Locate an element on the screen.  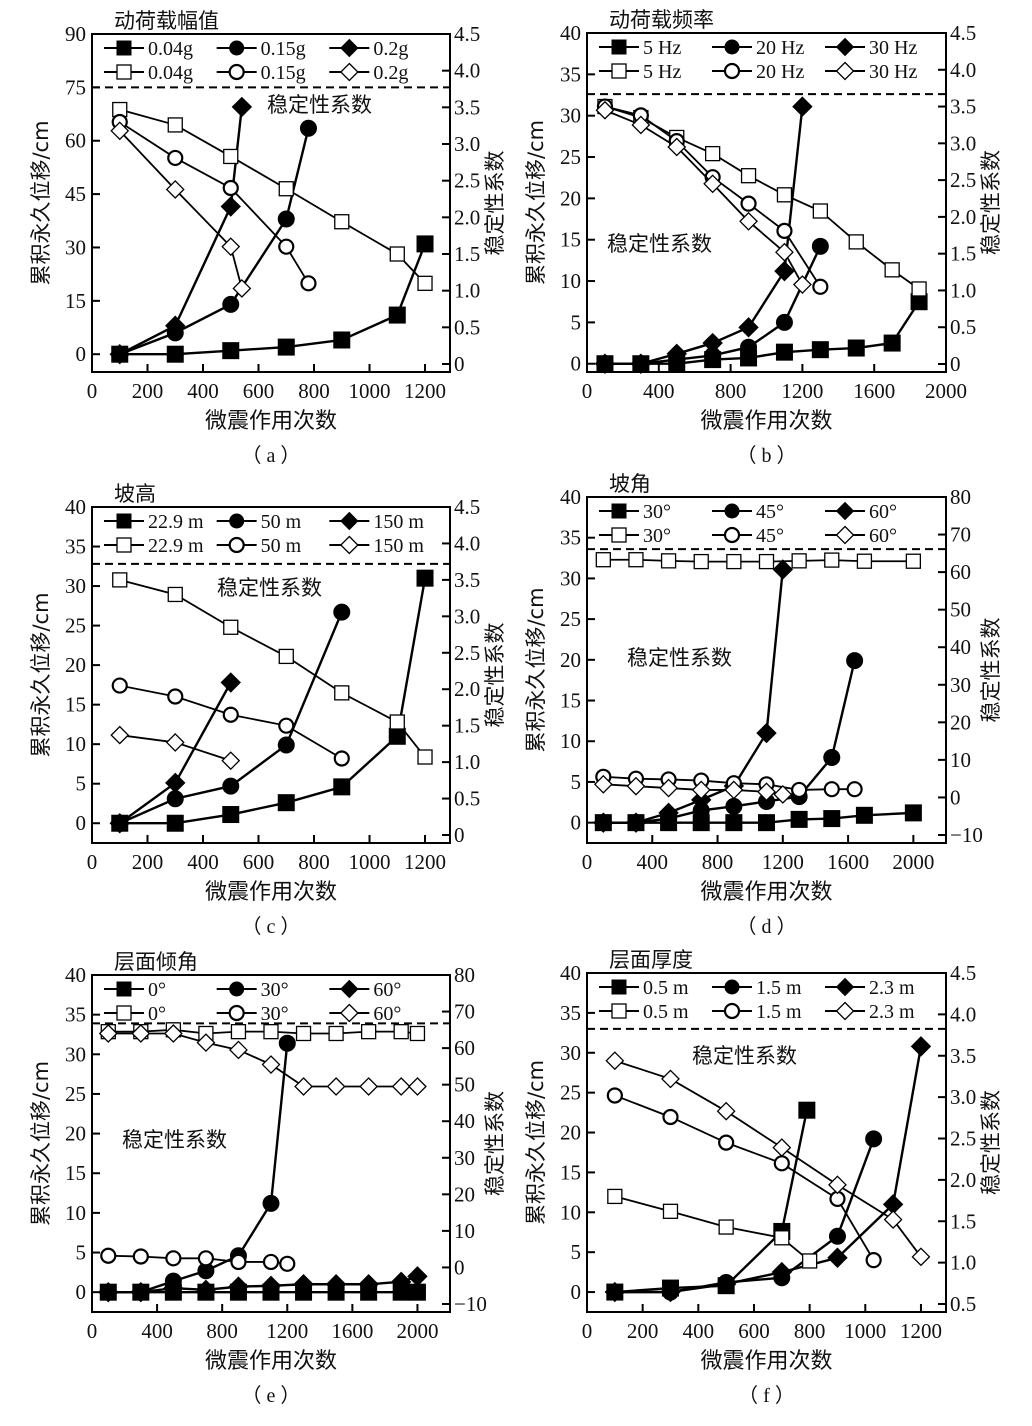
y-tick-label-left: 40 is located at coordinates (75, 975).